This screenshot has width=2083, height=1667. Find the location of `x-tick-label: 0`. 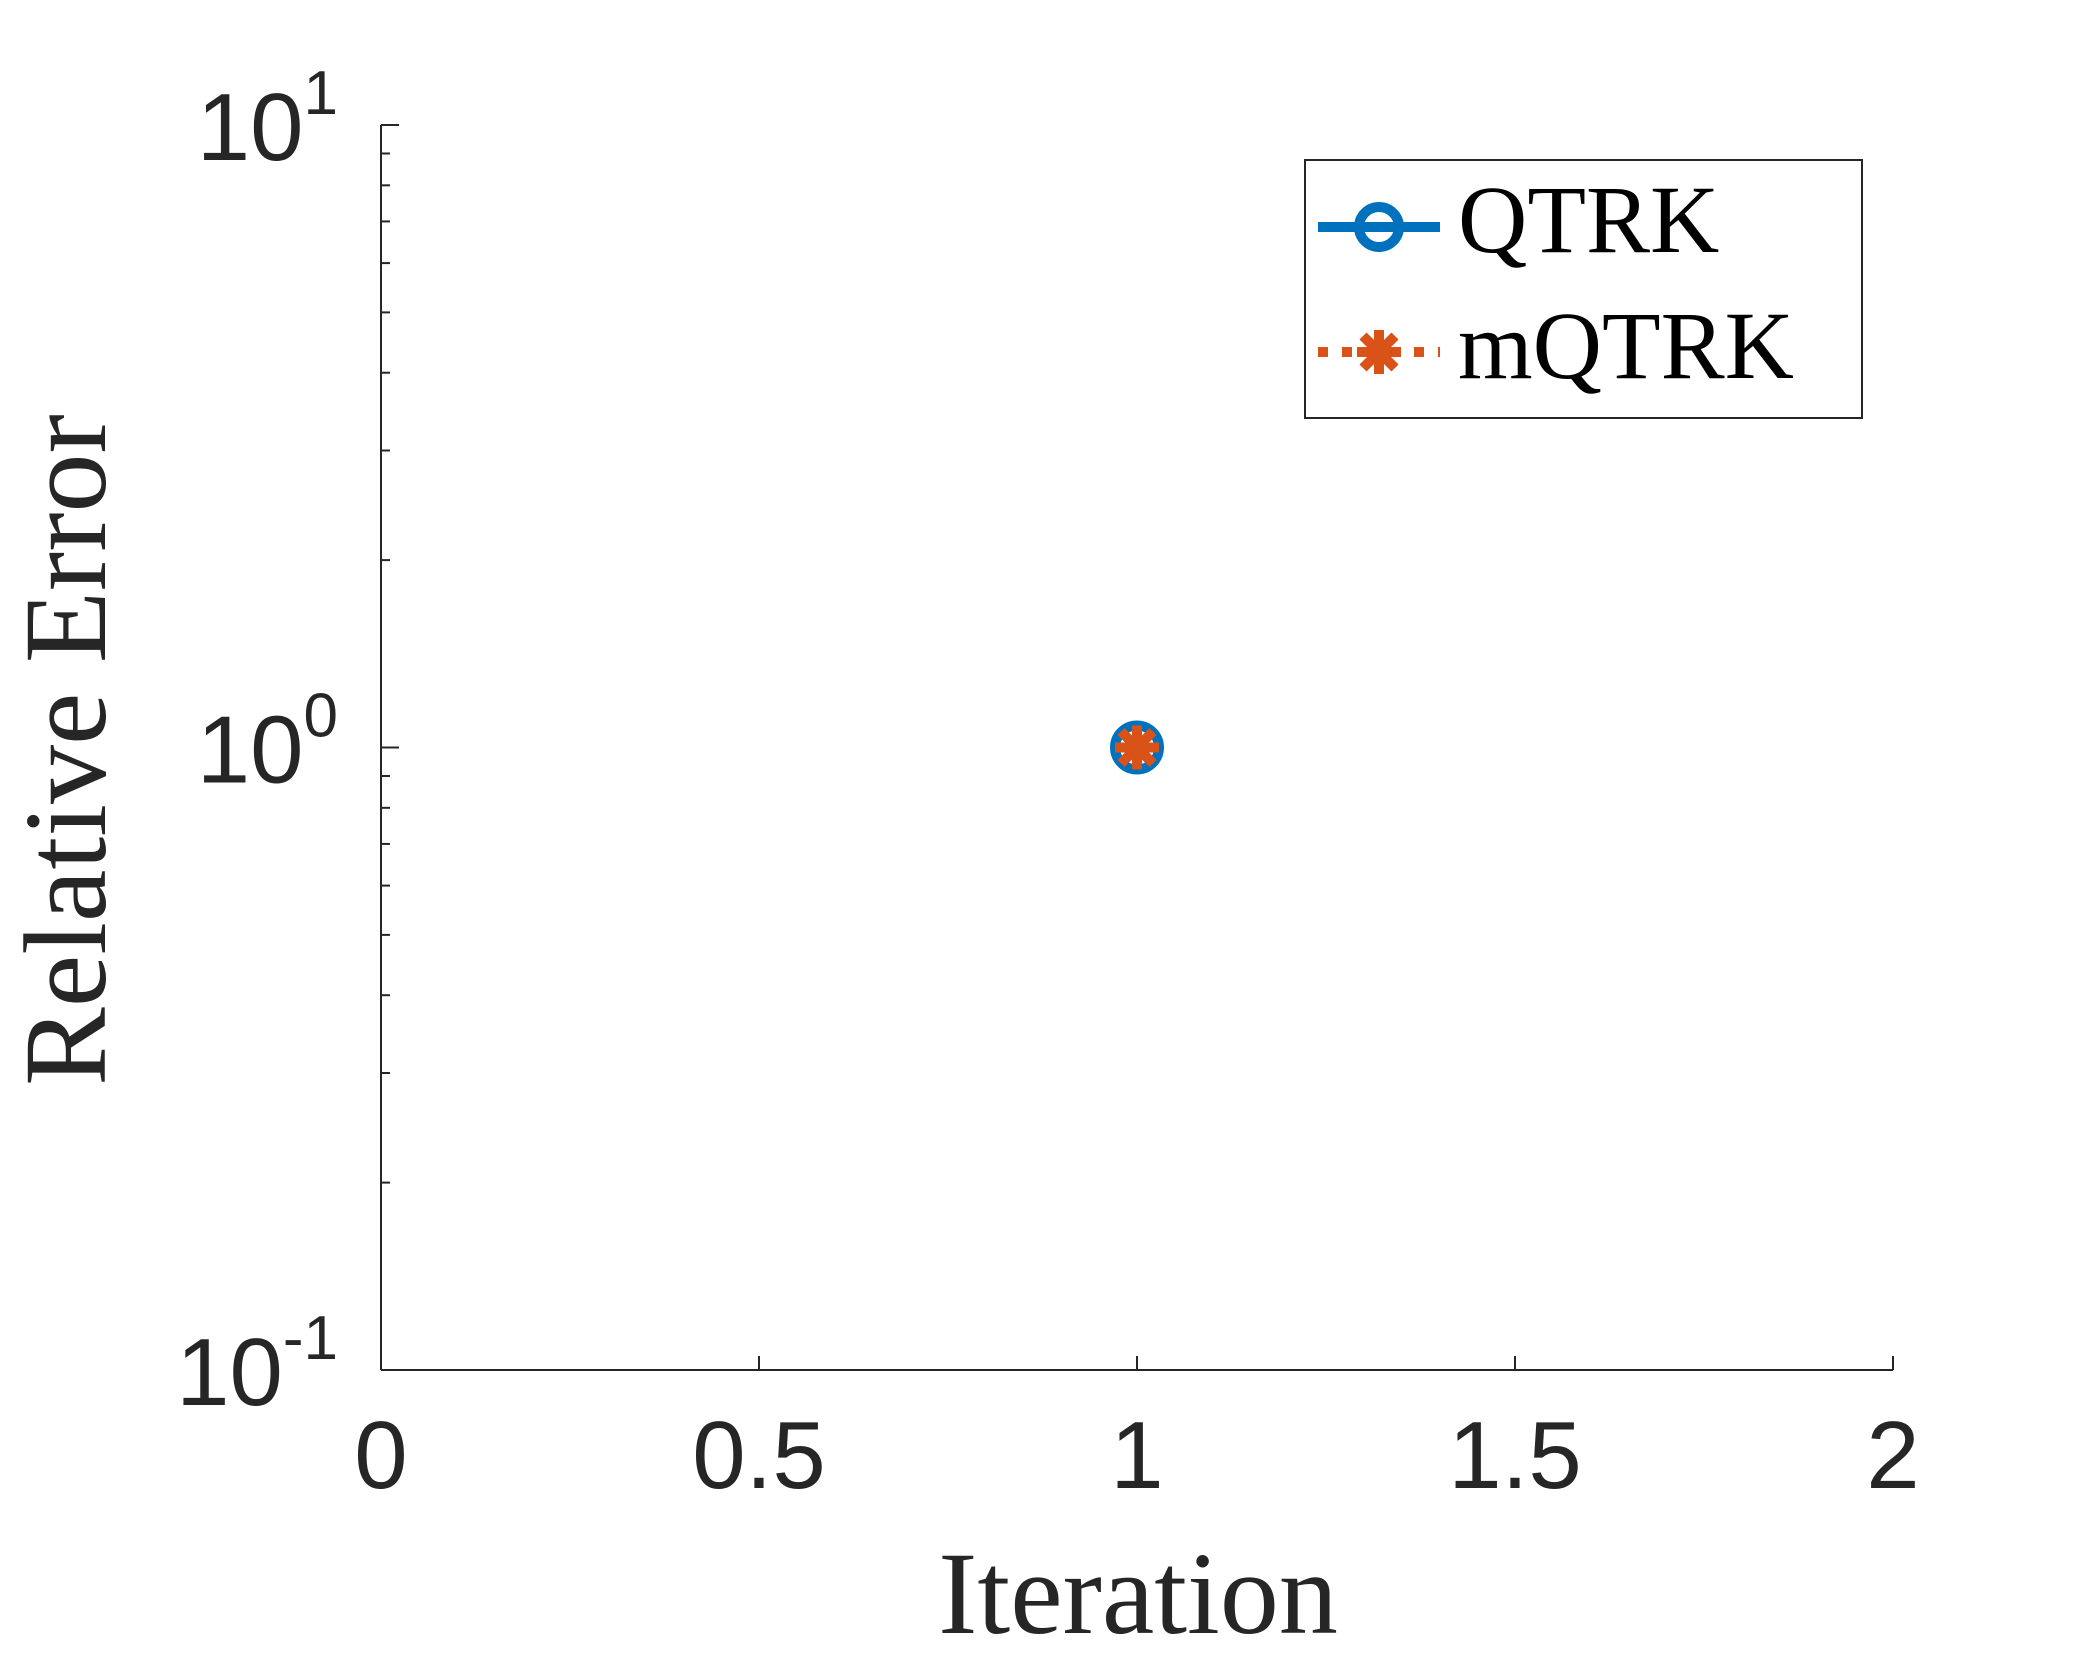

x-tick-label: 0 is located at coordinates (380, 1455).